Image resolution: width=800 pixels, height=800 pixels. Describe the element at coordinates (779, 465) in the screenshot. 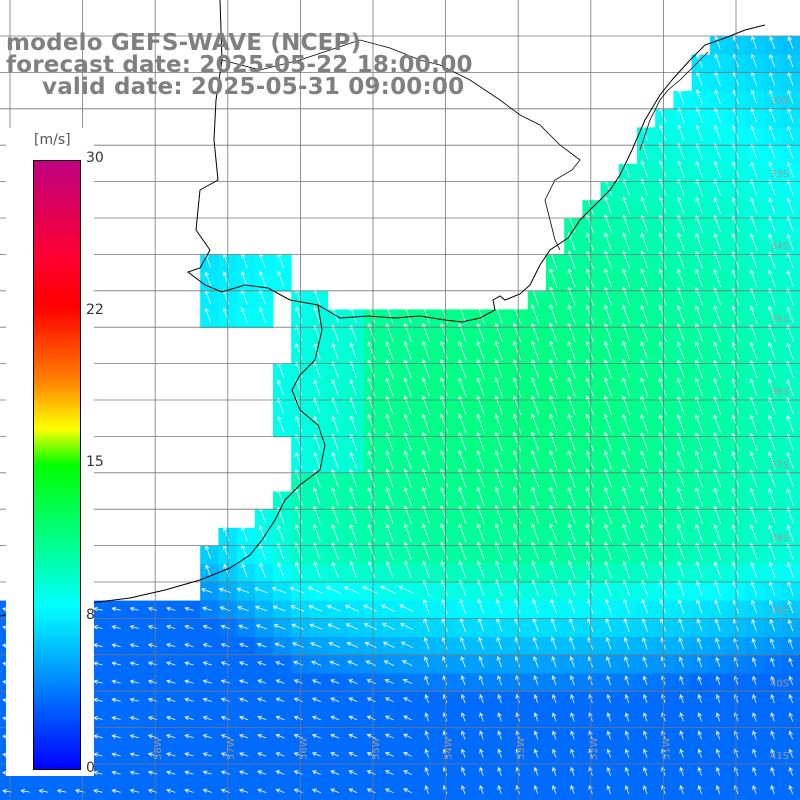

I see `latitude-label: 37S` at that location.